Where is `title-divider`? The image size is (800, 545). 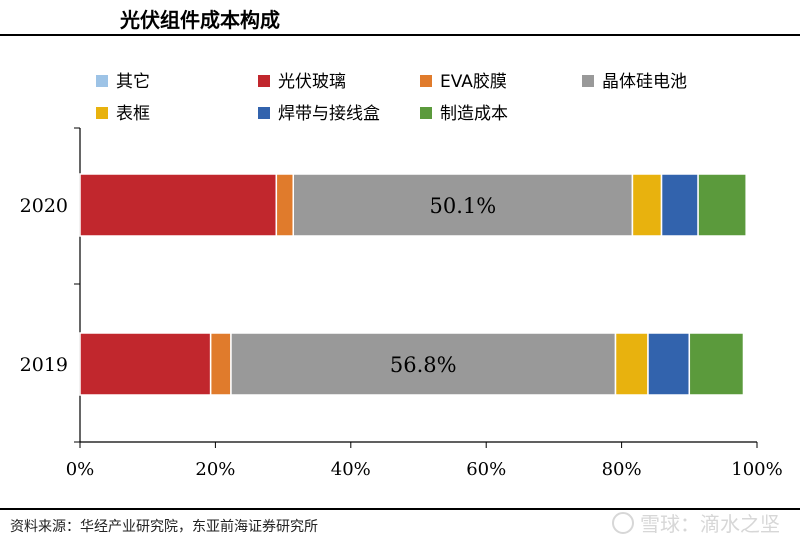 title-divider is located at coordinates (400, 35).